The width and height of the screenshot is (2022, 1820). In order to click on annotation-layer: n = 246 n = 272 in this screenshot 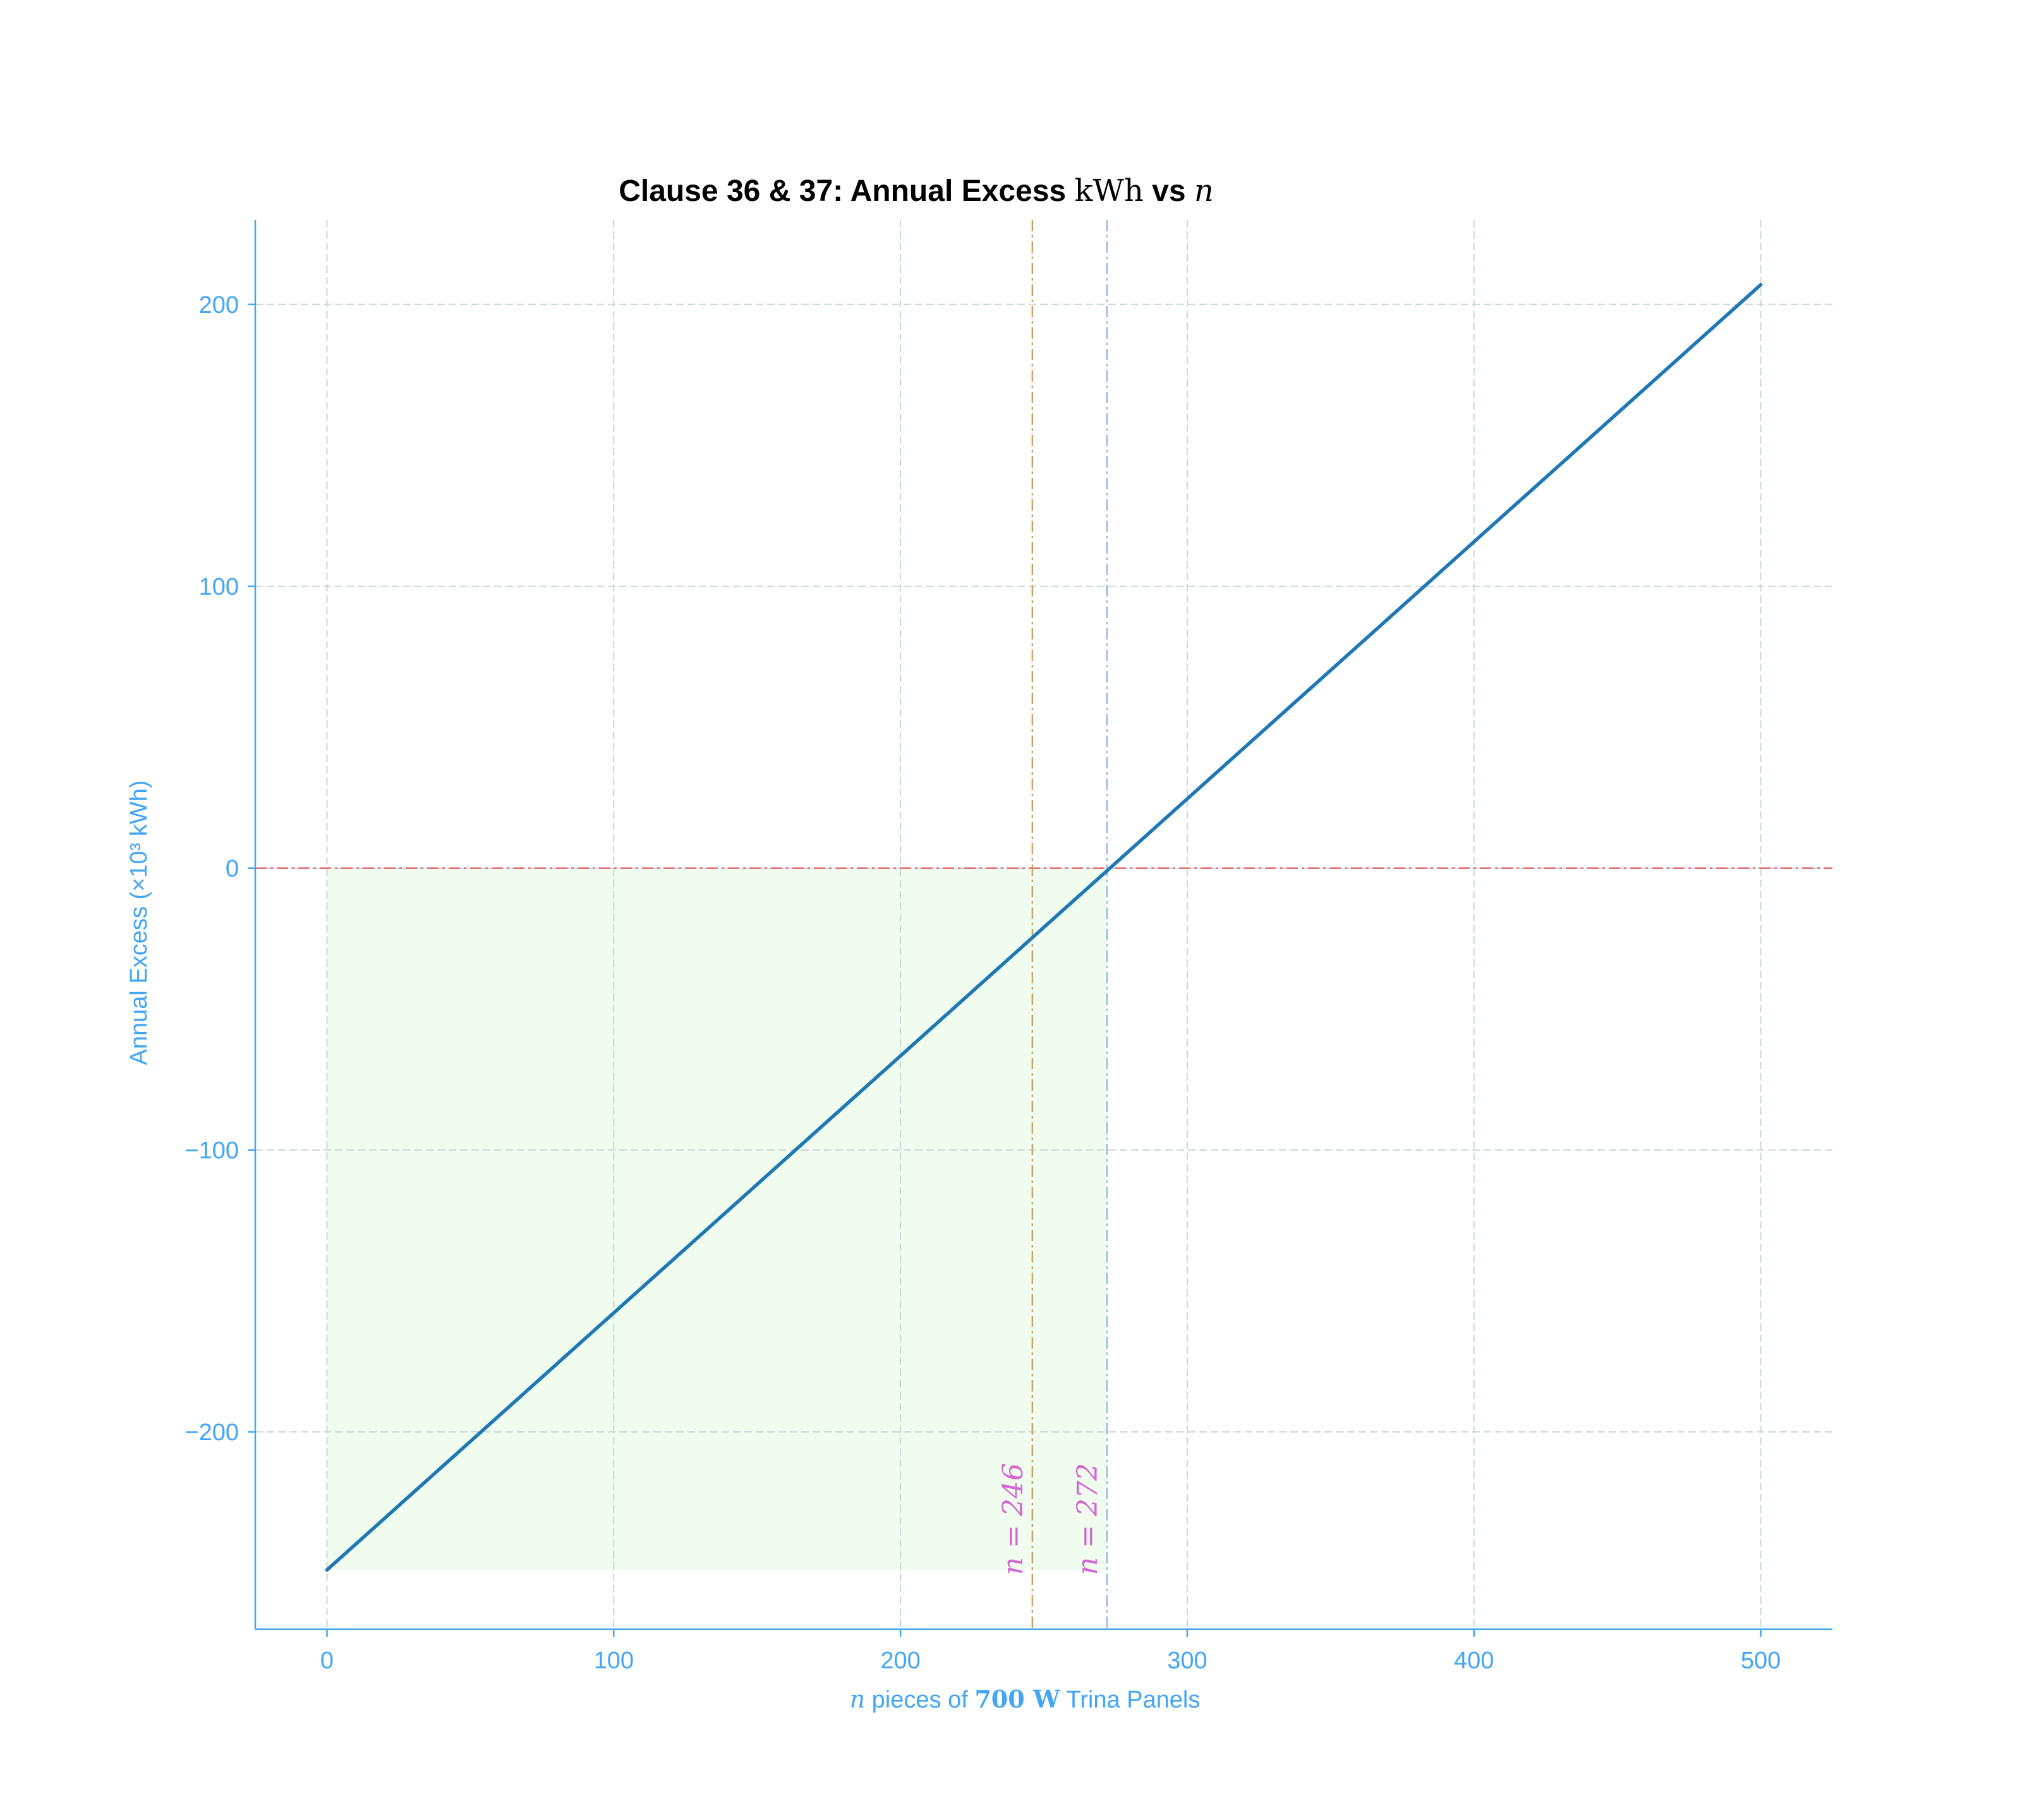, I will do `click(1050, 1519)`.